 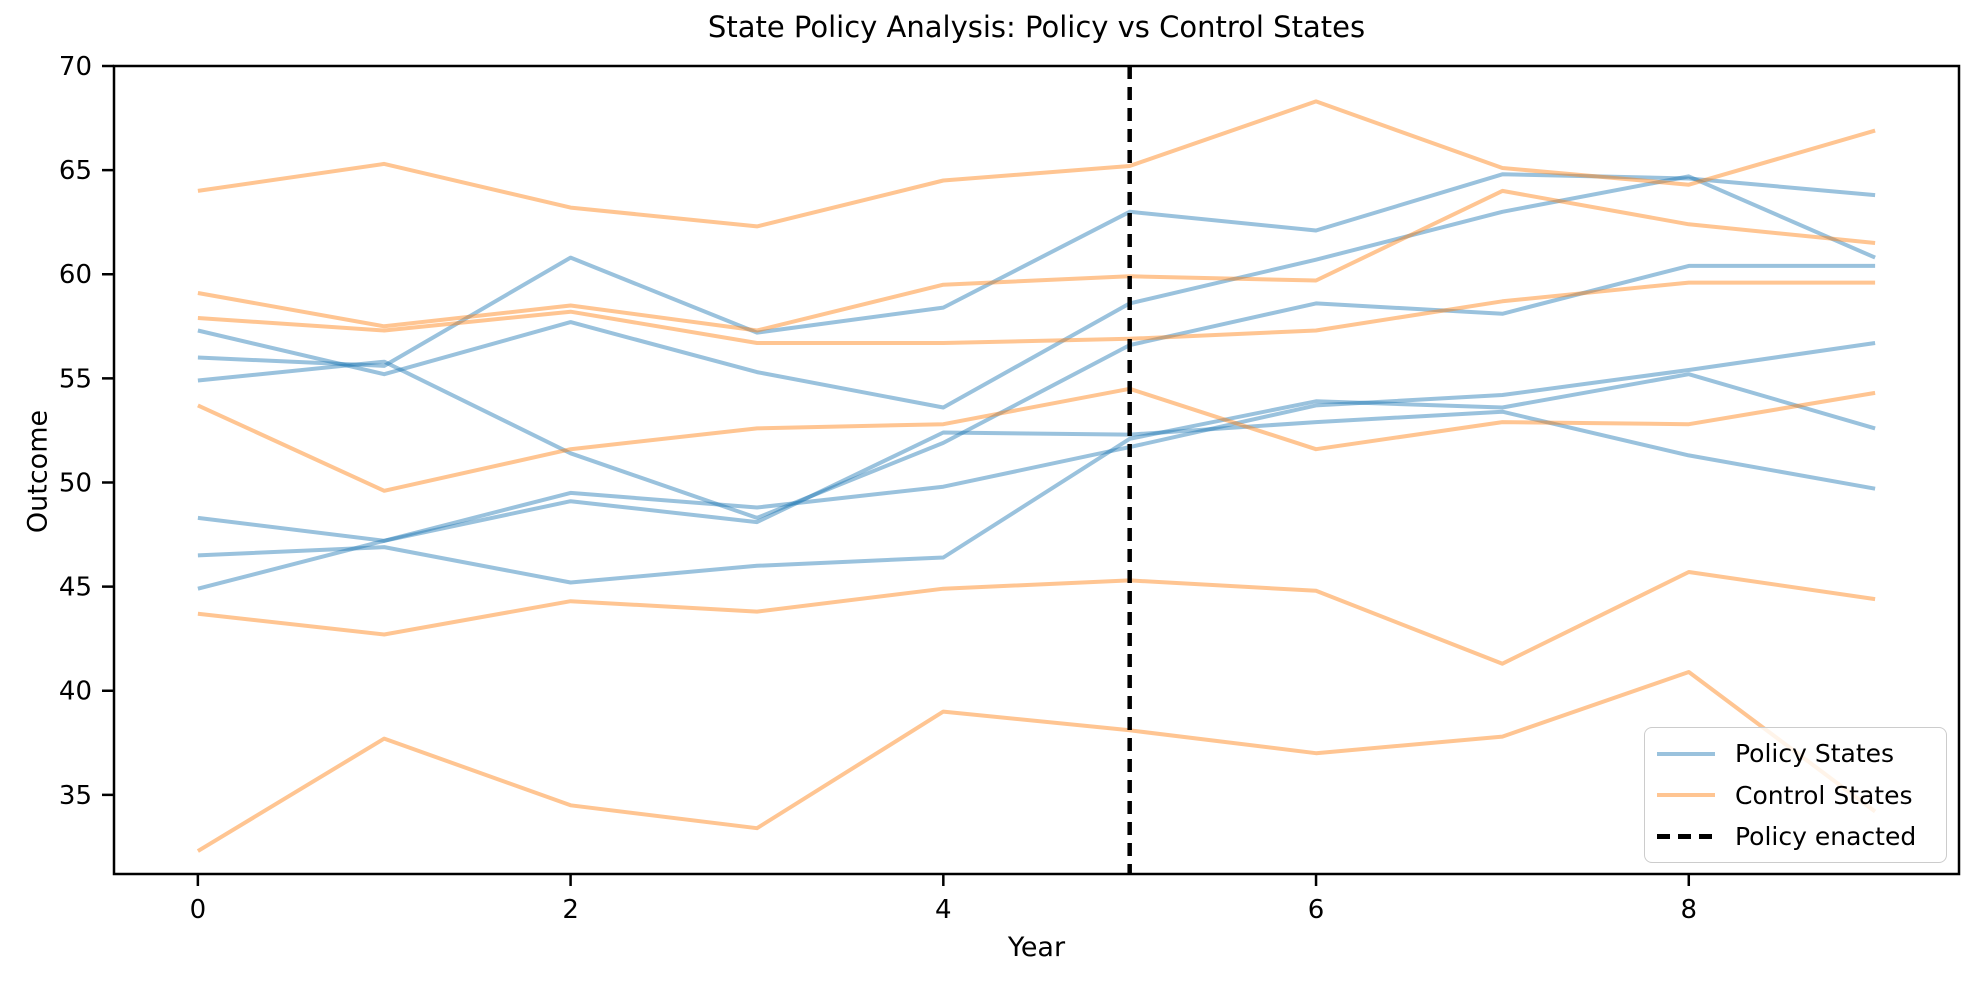 I want to click on x-axis-label: Year, so click(x=1036, y=947).